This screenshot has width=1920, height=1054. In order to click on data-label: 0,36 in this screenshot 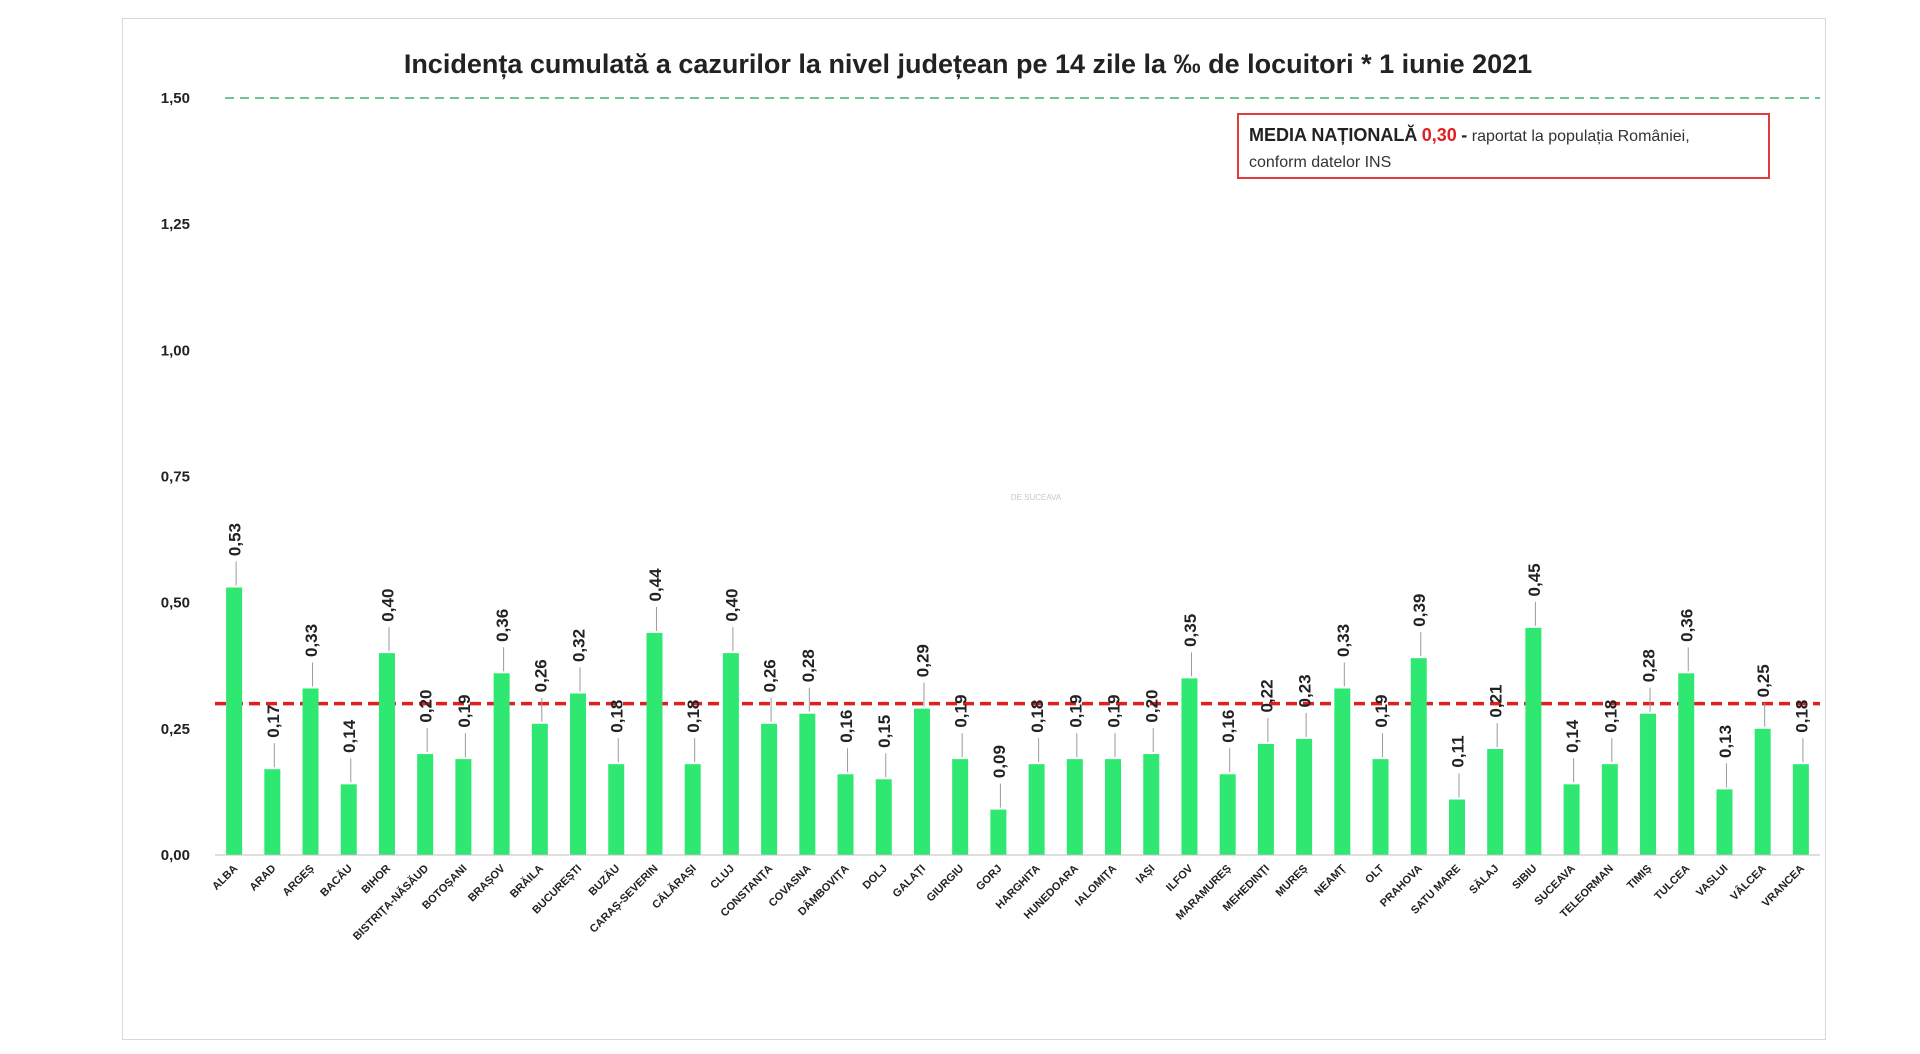, I will do `click(502, 625)`.